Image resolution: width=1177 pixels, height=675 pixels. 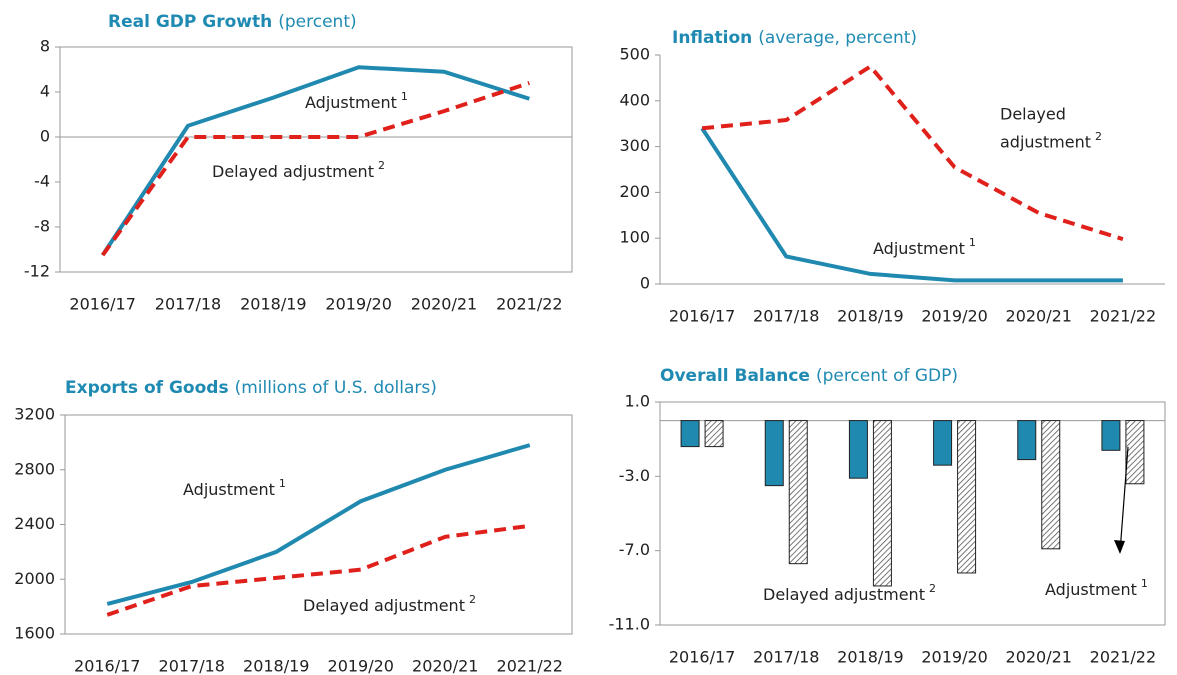 What do you see at coordinates (34, 414) in the screenshot?
I see `y-tick-label: 3200` at bounding box center [34, 414].